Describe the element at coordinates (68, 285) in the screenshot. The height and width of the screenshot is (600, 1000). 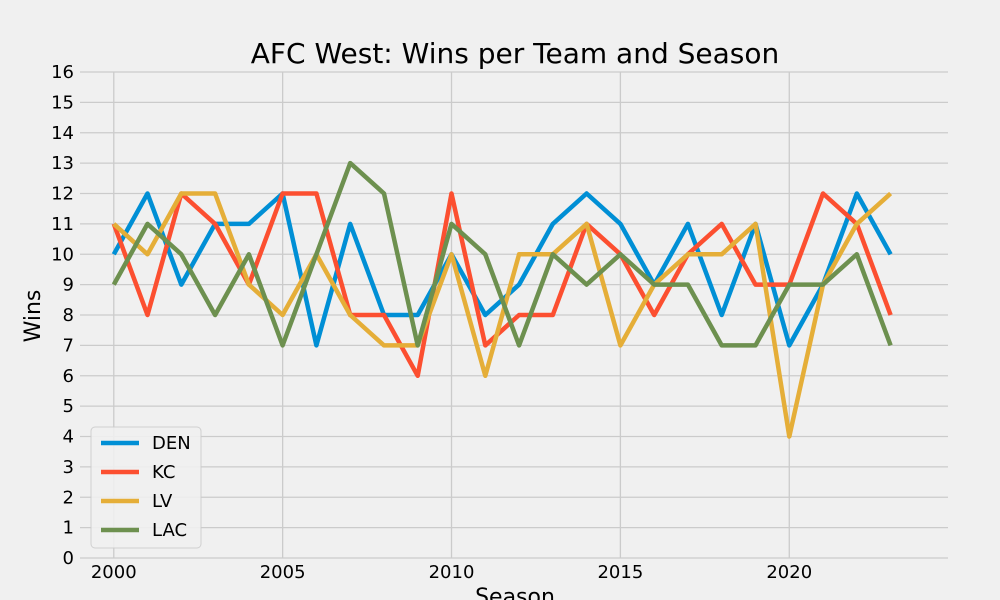
I see `y-tick-label: 9` at that location.